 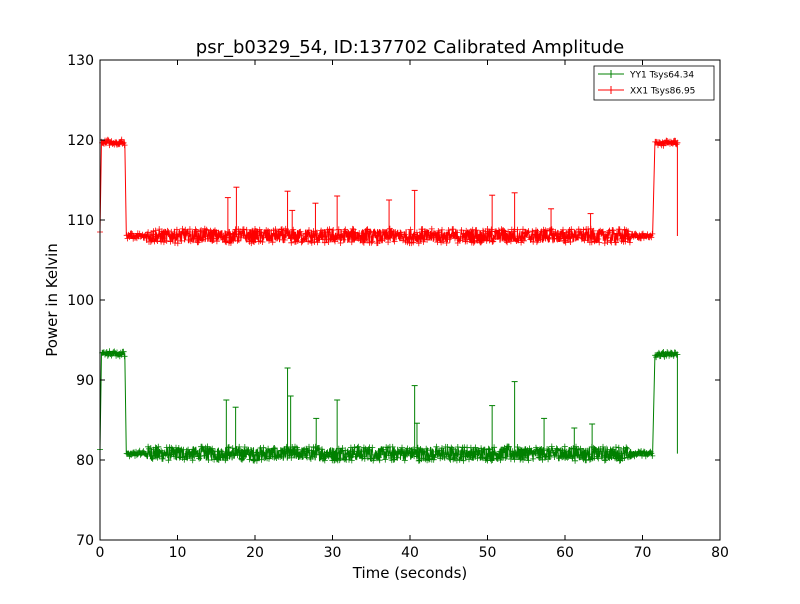 I want to click on y-tick-label: 100, so click(x=80, y=301).